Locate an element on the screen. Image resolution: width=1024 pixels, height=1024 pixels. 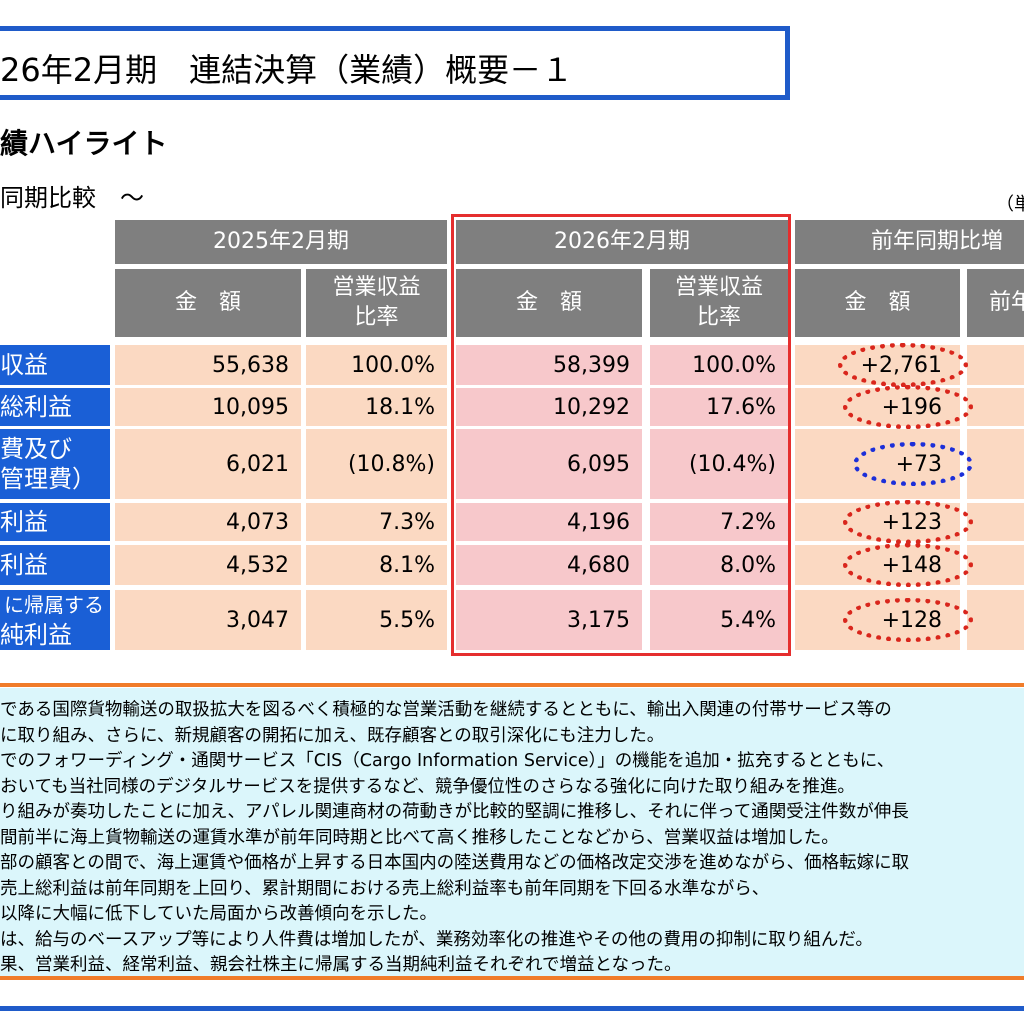
row-label: 総利益 is located at coordinates (55, 407).